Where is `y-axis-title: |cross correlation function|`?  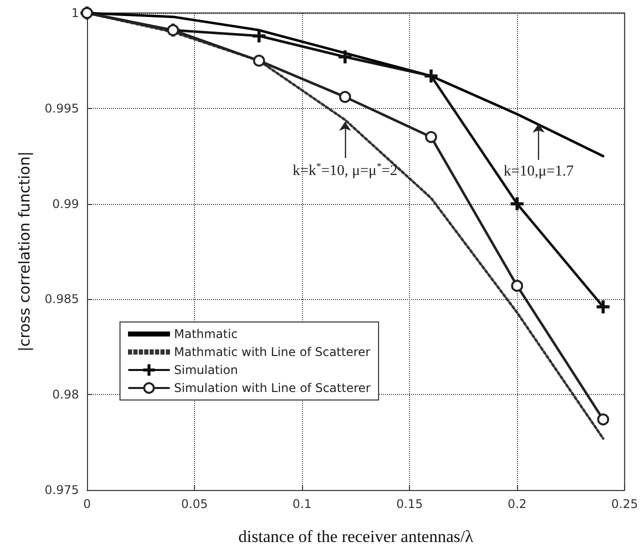 y-axis-title: |cross correlation function| is located at coordinates (25, 251).